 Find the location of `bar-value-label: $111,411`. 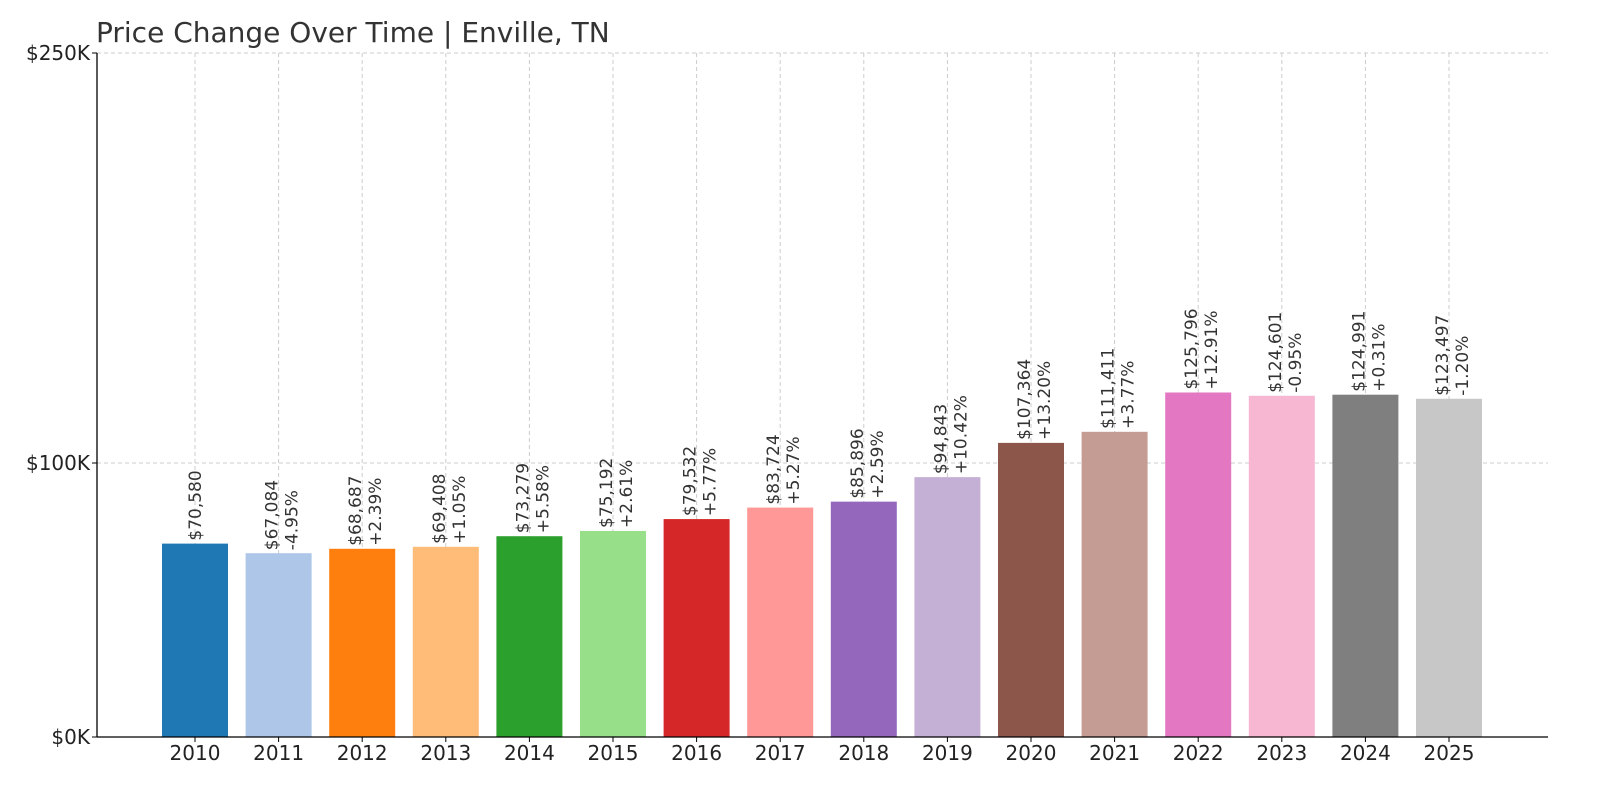

bar-value-label: $111,411 is located at coordinates (1109, 388).